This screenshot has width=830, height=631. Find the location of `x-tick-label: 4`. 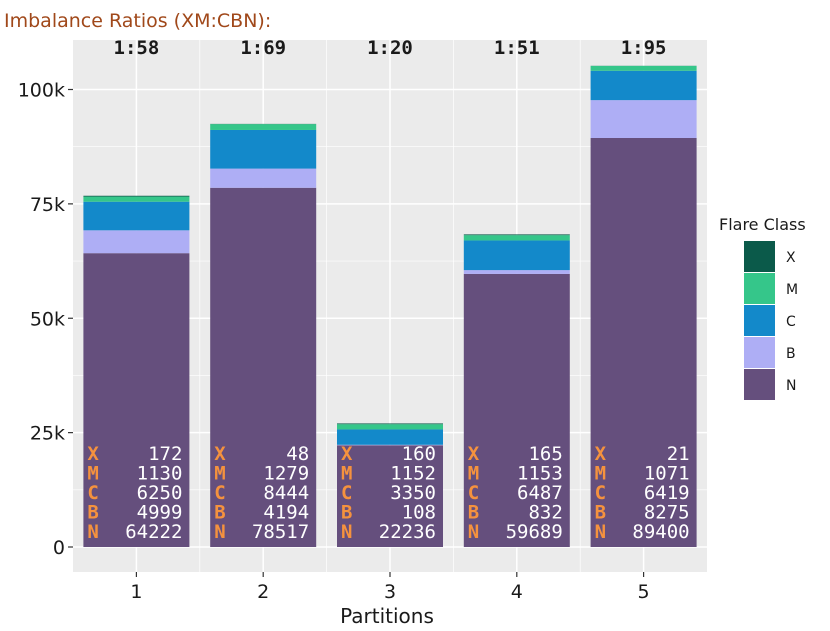

x-tick-label: 4 is located at coordinates (517, 592).